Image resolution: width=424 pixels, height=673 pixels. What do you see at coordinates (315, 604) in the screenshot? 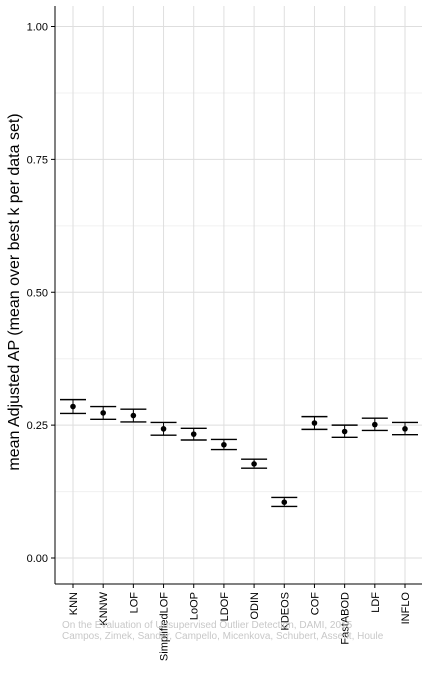
I see `x-tick-label: COF` at bounding box center [315, 604].